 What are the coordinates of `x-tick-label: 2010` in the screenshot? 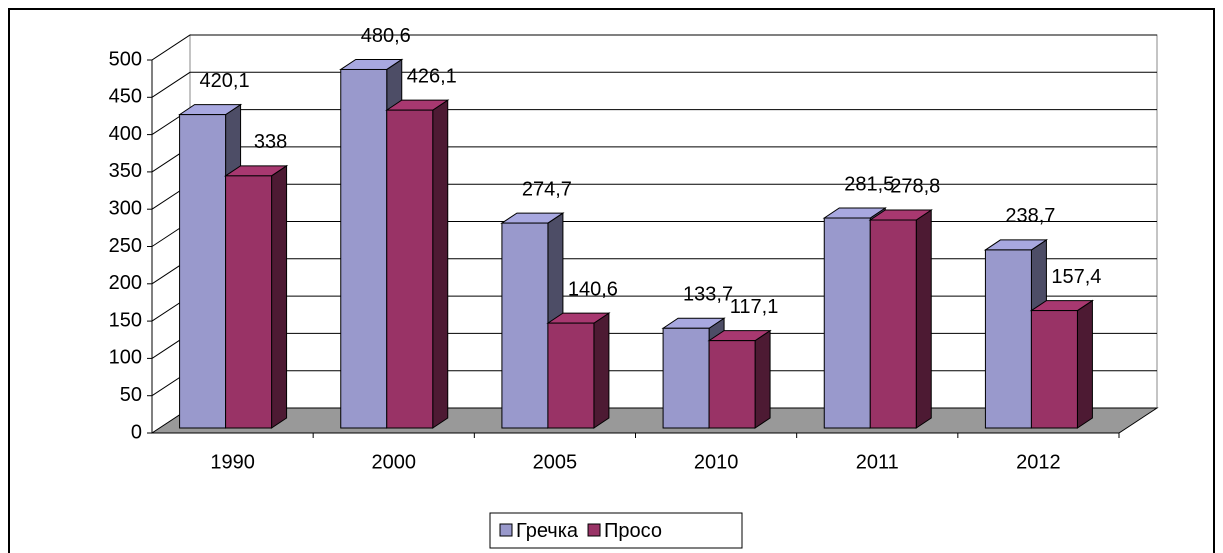 It's located at (716, 462).